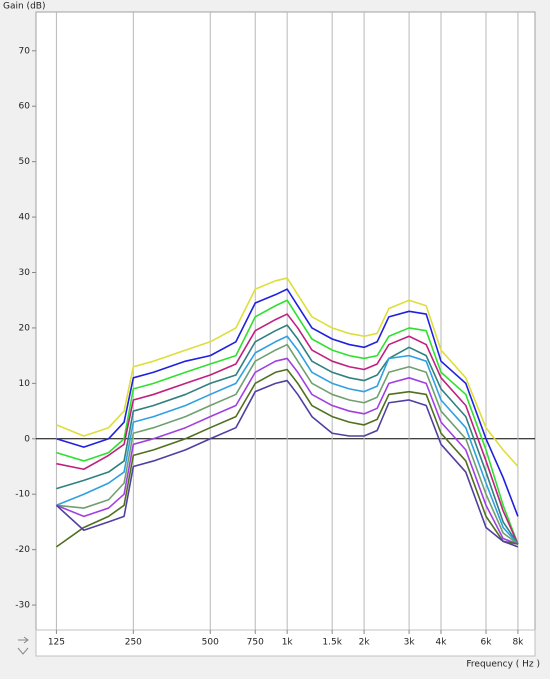 This screenshot has height=679, width=550. Describe the element at coordinates (365, 643) in the screenshot. I see `x-tick-label: 2k` at that location.